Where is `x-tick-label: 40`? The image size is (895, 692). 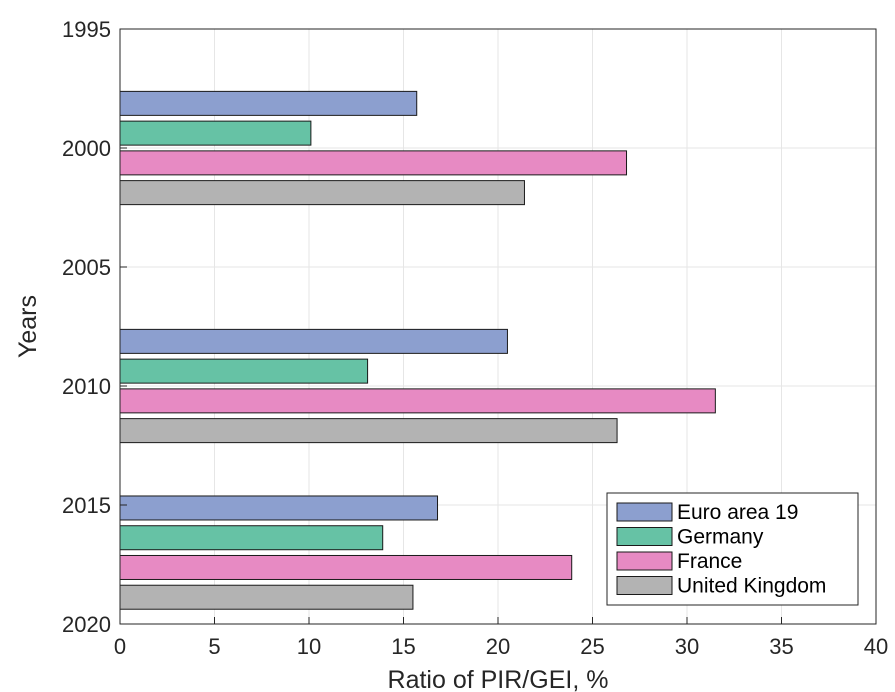
x-tick-label: 40 is located at coordinates (876, 646).